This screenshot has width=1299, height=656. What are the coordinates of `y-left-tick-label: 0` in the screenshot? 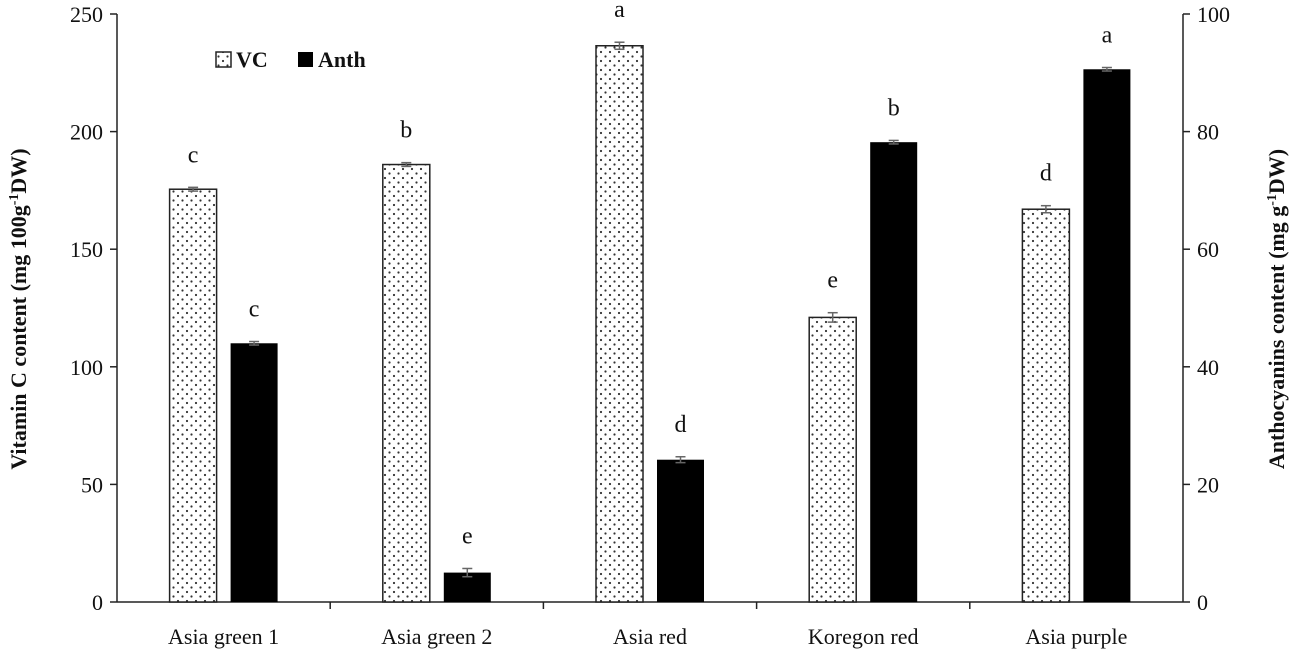 It's located at (97, 602).